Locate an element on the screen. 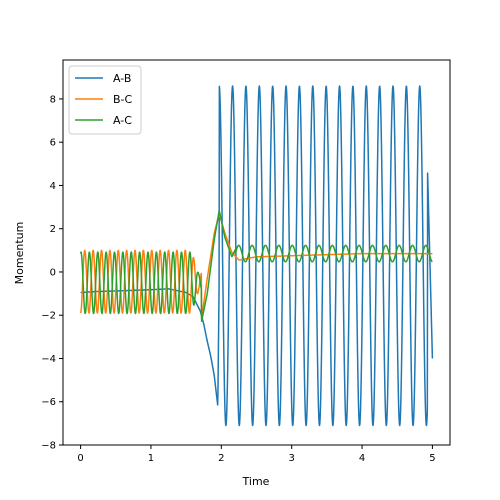 The width and height of the screenshot is (500, 500). y-tick-label: −8 is located at coordinates (48, 446).